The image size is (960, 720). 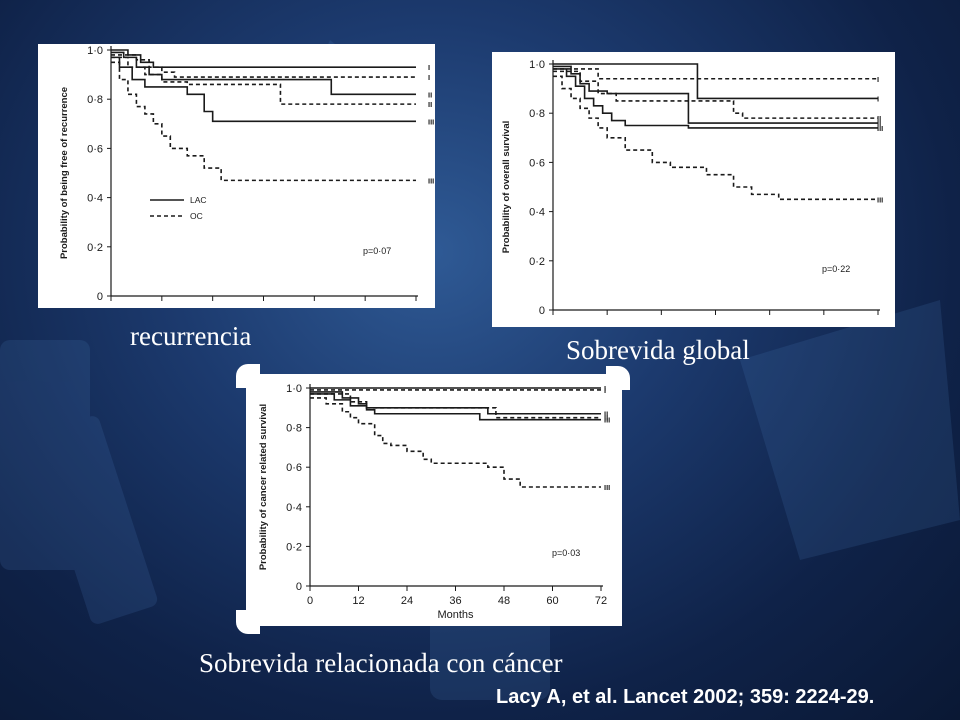 What do you see at coordinates (377, 251) in the screenshot?
I see `p-value: p=0·07` at bounding box center [377, 251].